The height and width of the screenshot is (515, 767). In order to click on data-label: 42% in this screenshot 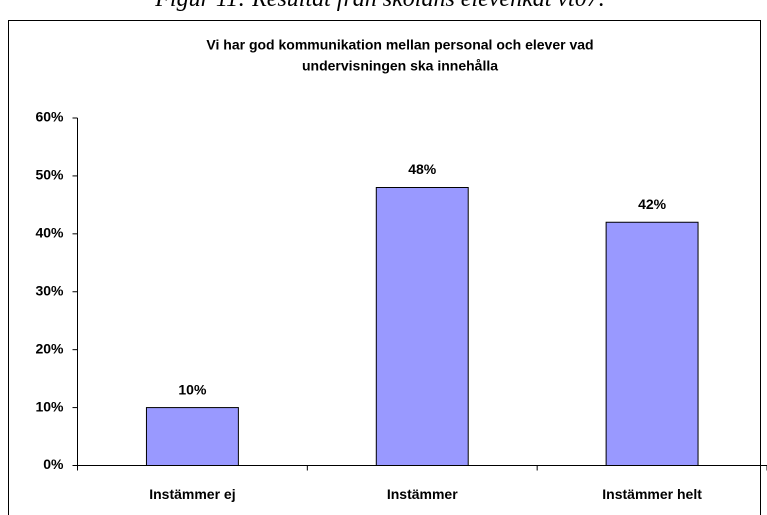, I will do `click(652, 204)`.